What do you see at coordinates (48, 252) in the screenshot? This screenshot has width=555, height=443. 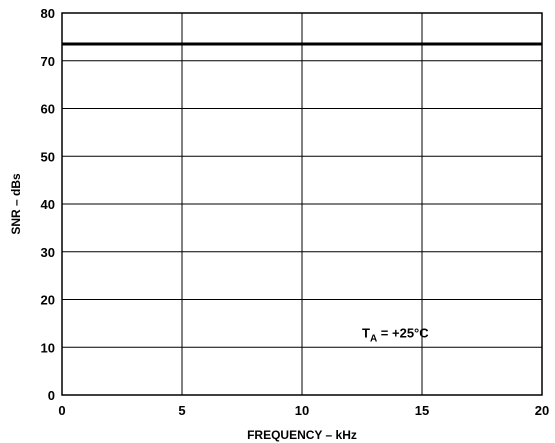 I see `y-tick-label-3: 30` at bounding box center [48, 252].